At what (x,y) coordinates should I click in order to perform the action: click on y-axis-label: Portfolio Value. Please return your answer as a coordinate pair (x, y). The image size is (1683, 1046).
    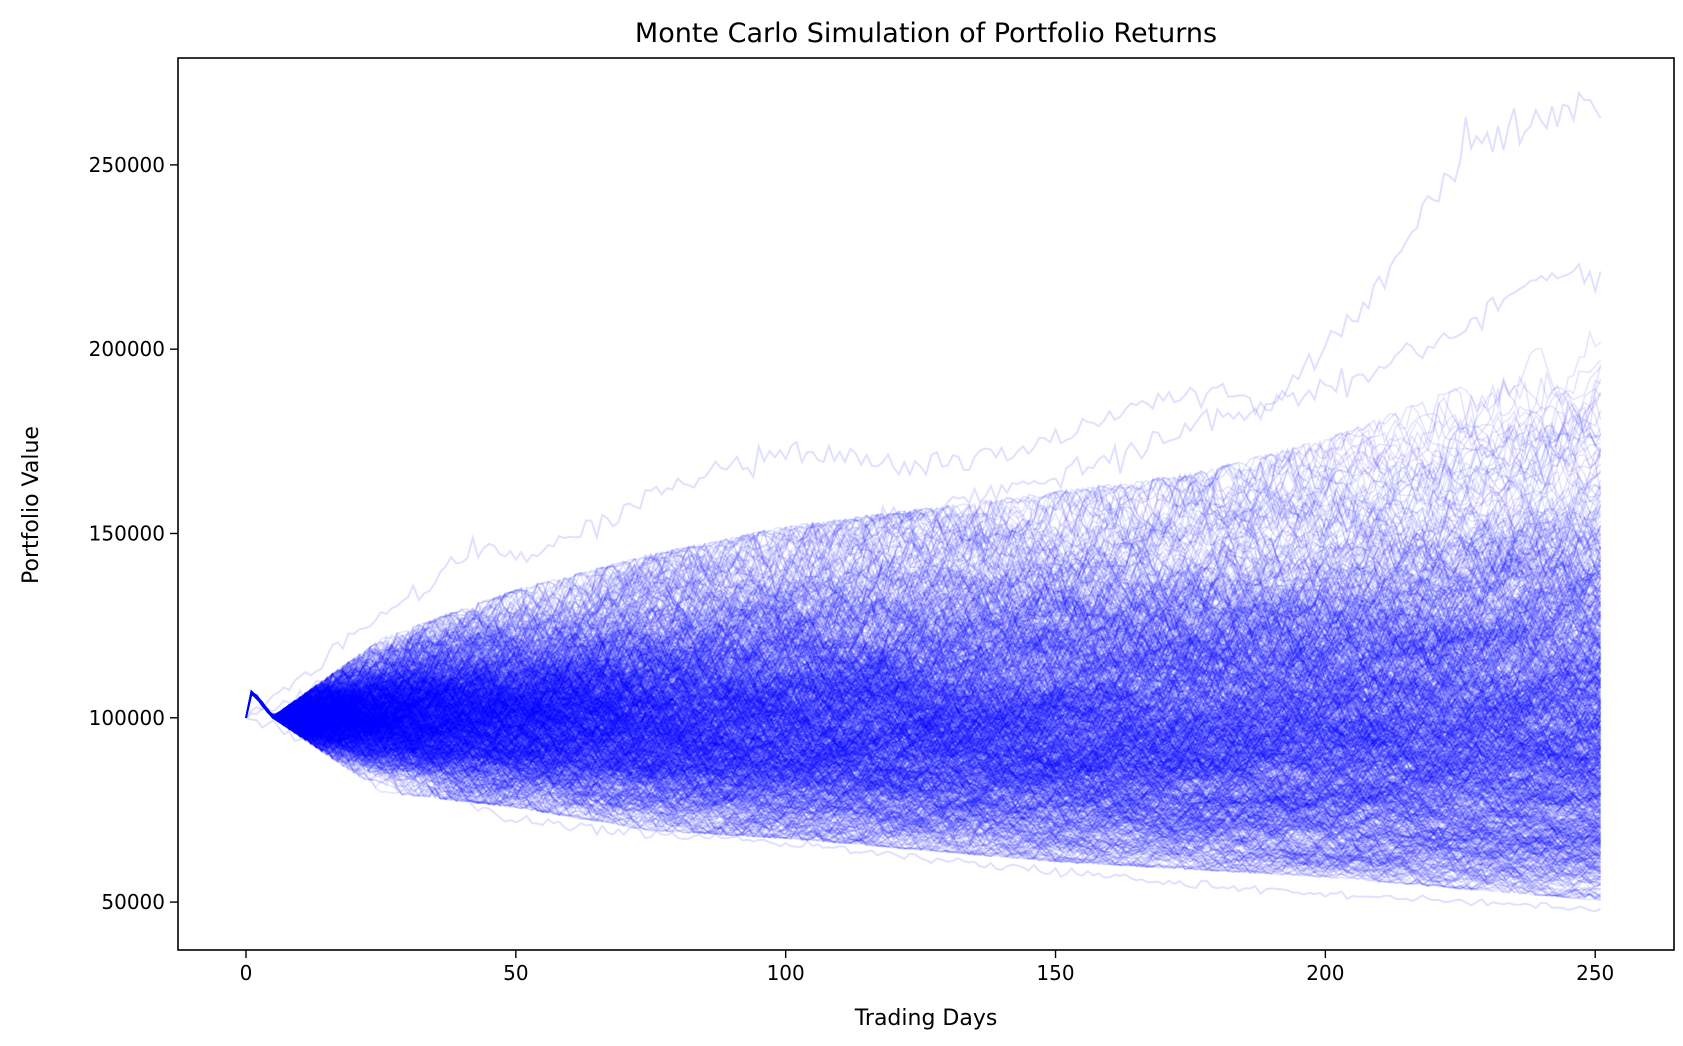
    Looking at the image, I should click on (31, 505).